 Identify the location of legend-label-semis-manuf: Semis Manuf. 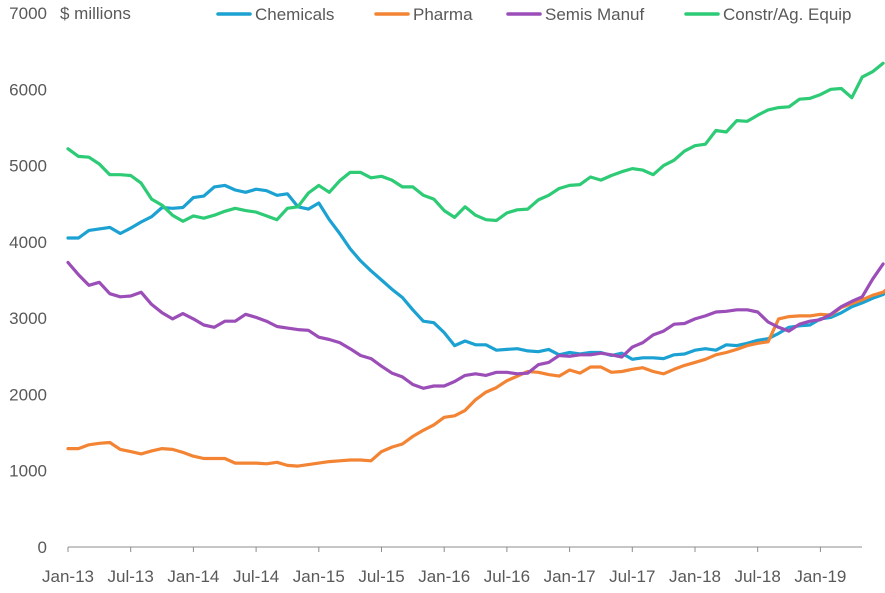
(594, 14).